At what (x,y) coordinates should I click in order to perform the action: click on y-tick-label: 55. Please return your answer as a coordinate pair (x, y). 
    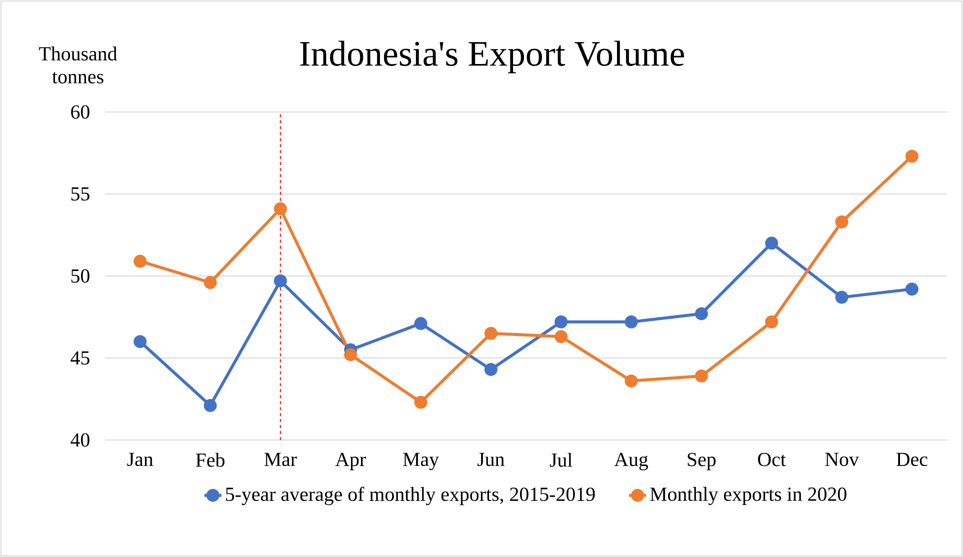
    Looking at the image, I should click on (80, 194).